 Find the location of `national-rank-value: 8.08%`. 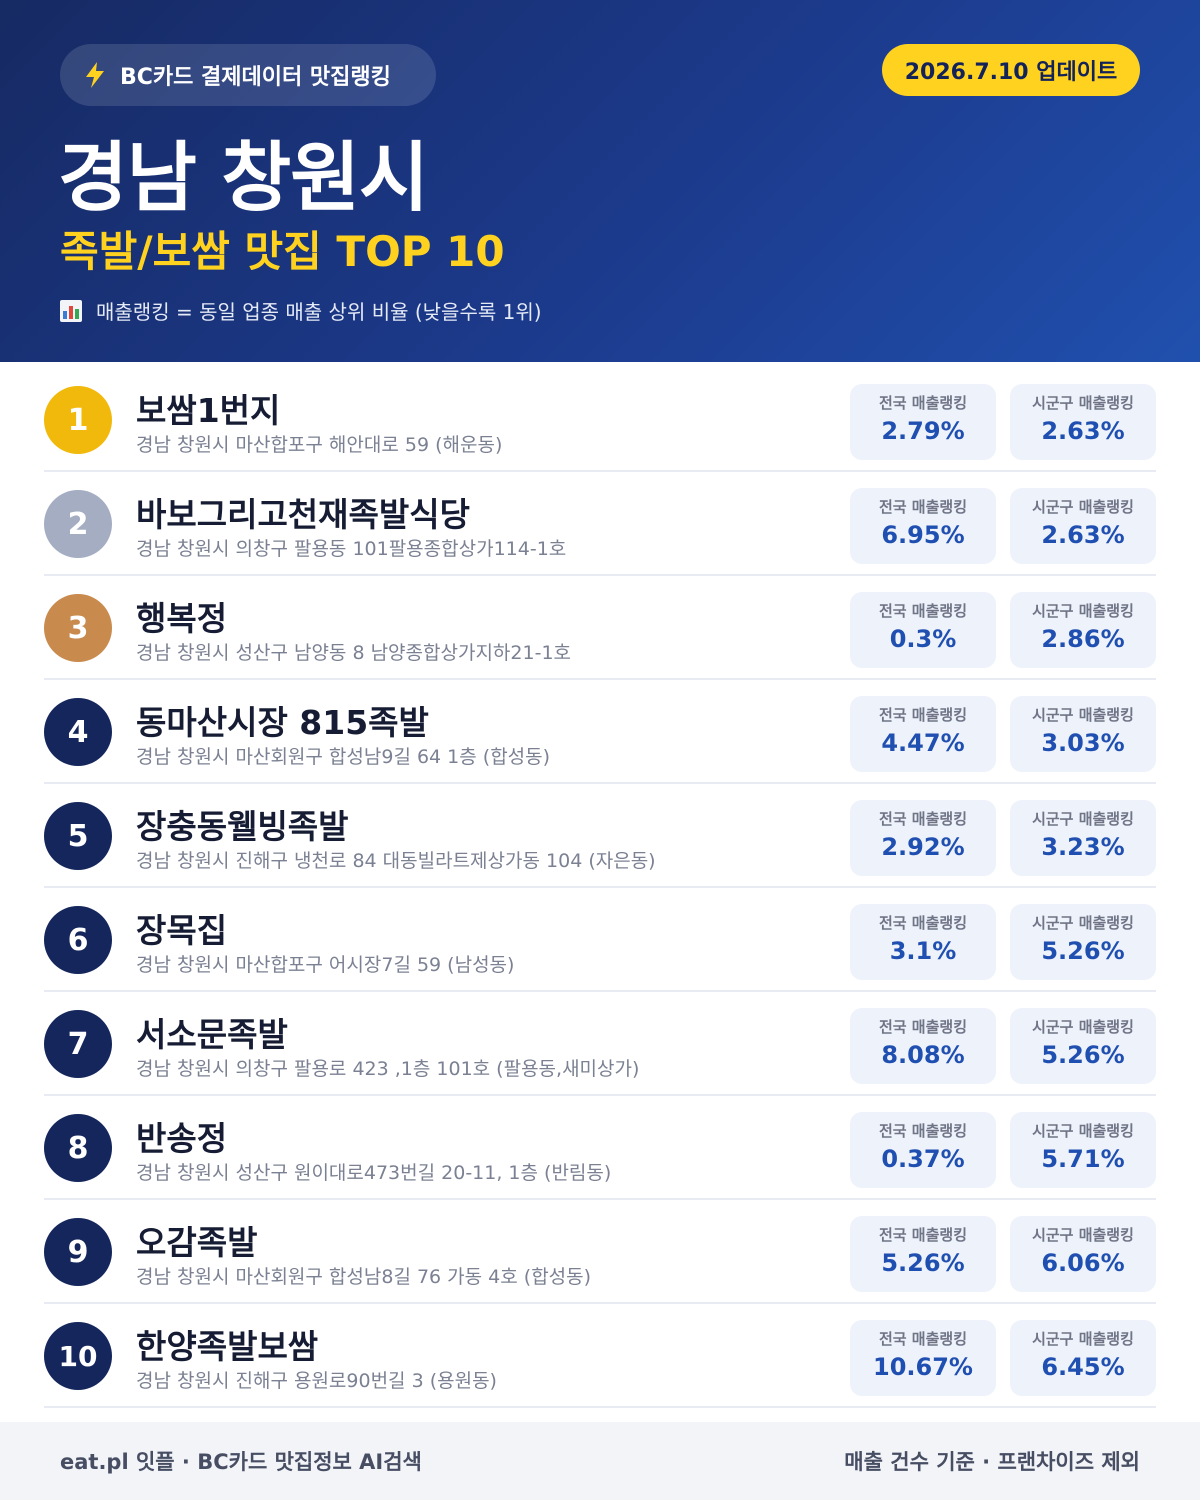

national-rank-value: 8.08% is located at coordinates (923, 1055).